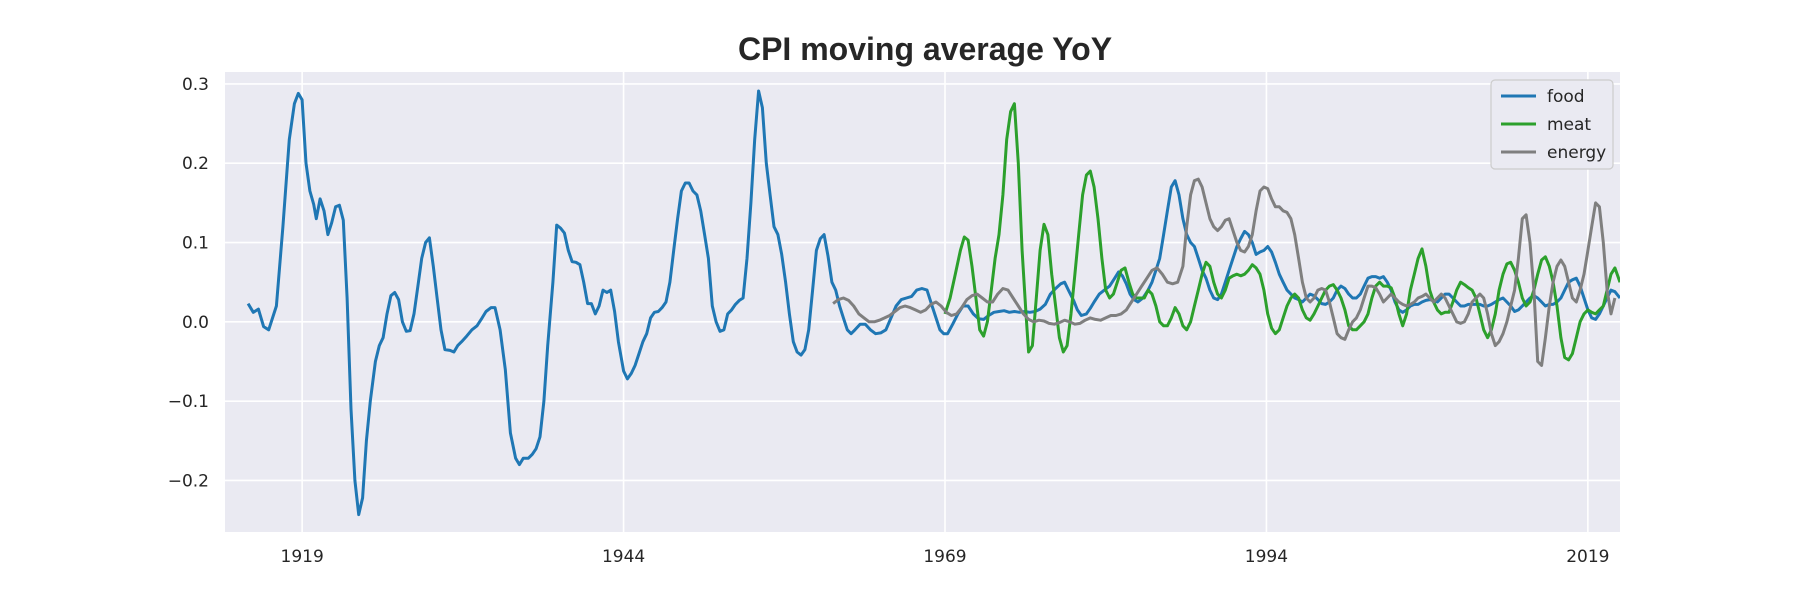 The image size is (1800, 600). I want to click on y-axis-tick-labels: −0.2 −0.1 0.0 0.1 0.2 0.3, so click(188, 283).